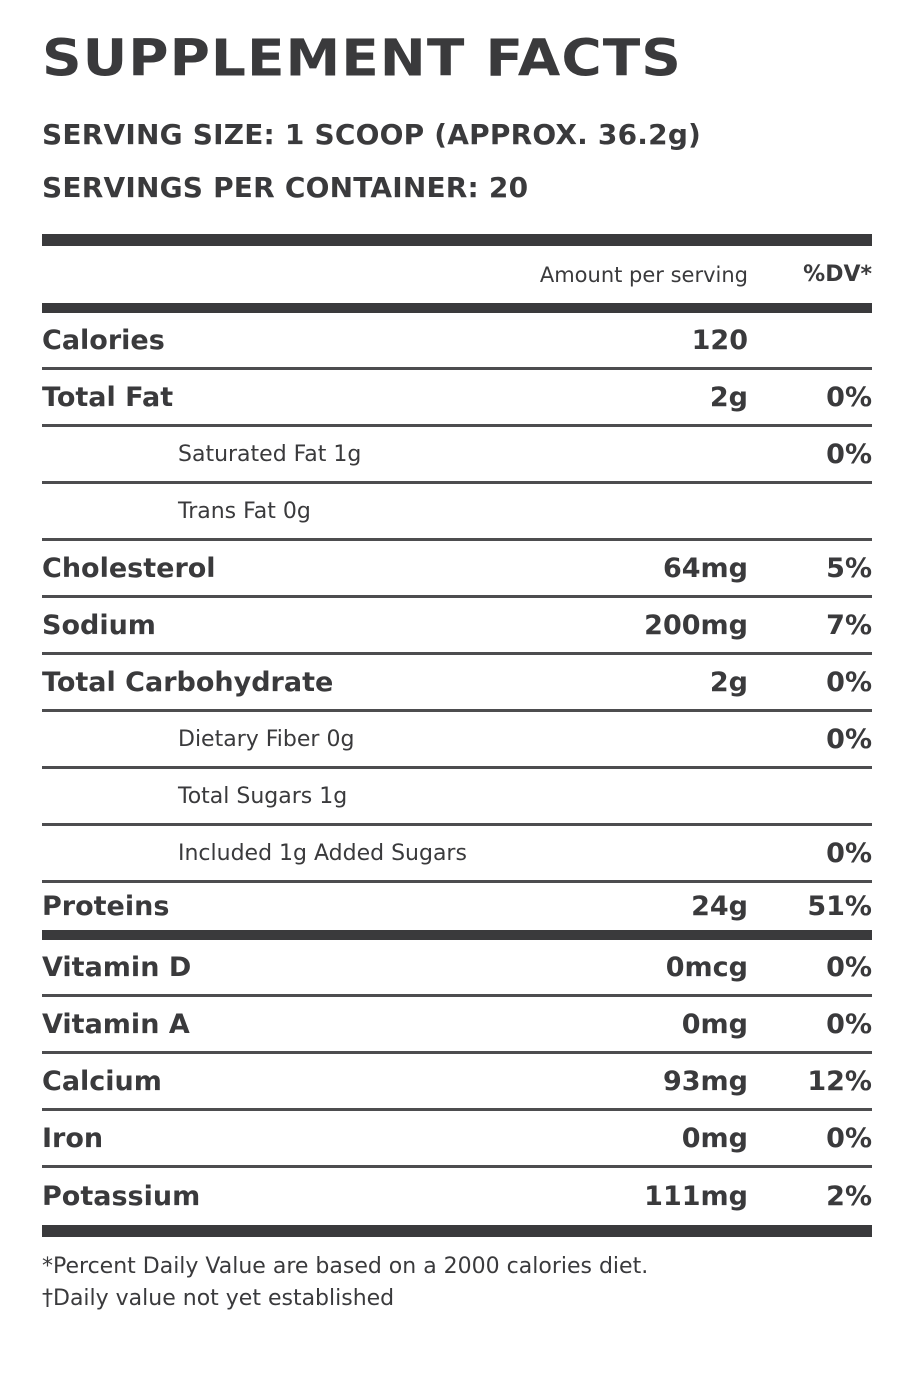 The image size is (914, 1384). Describe the element at coordinates (99, 625) in the screenshot. I see `nutrient-label: Sodium` at that location.